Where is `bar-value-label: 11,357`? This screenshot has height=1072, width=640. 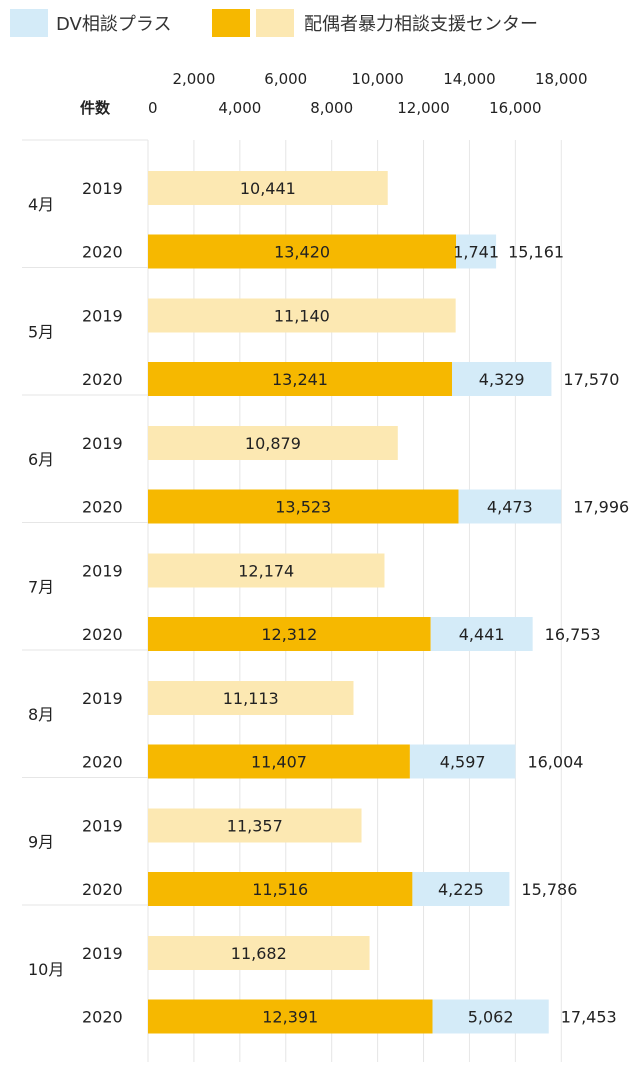 bar-value-label: 11,357 is located at coordinates (255, 826).